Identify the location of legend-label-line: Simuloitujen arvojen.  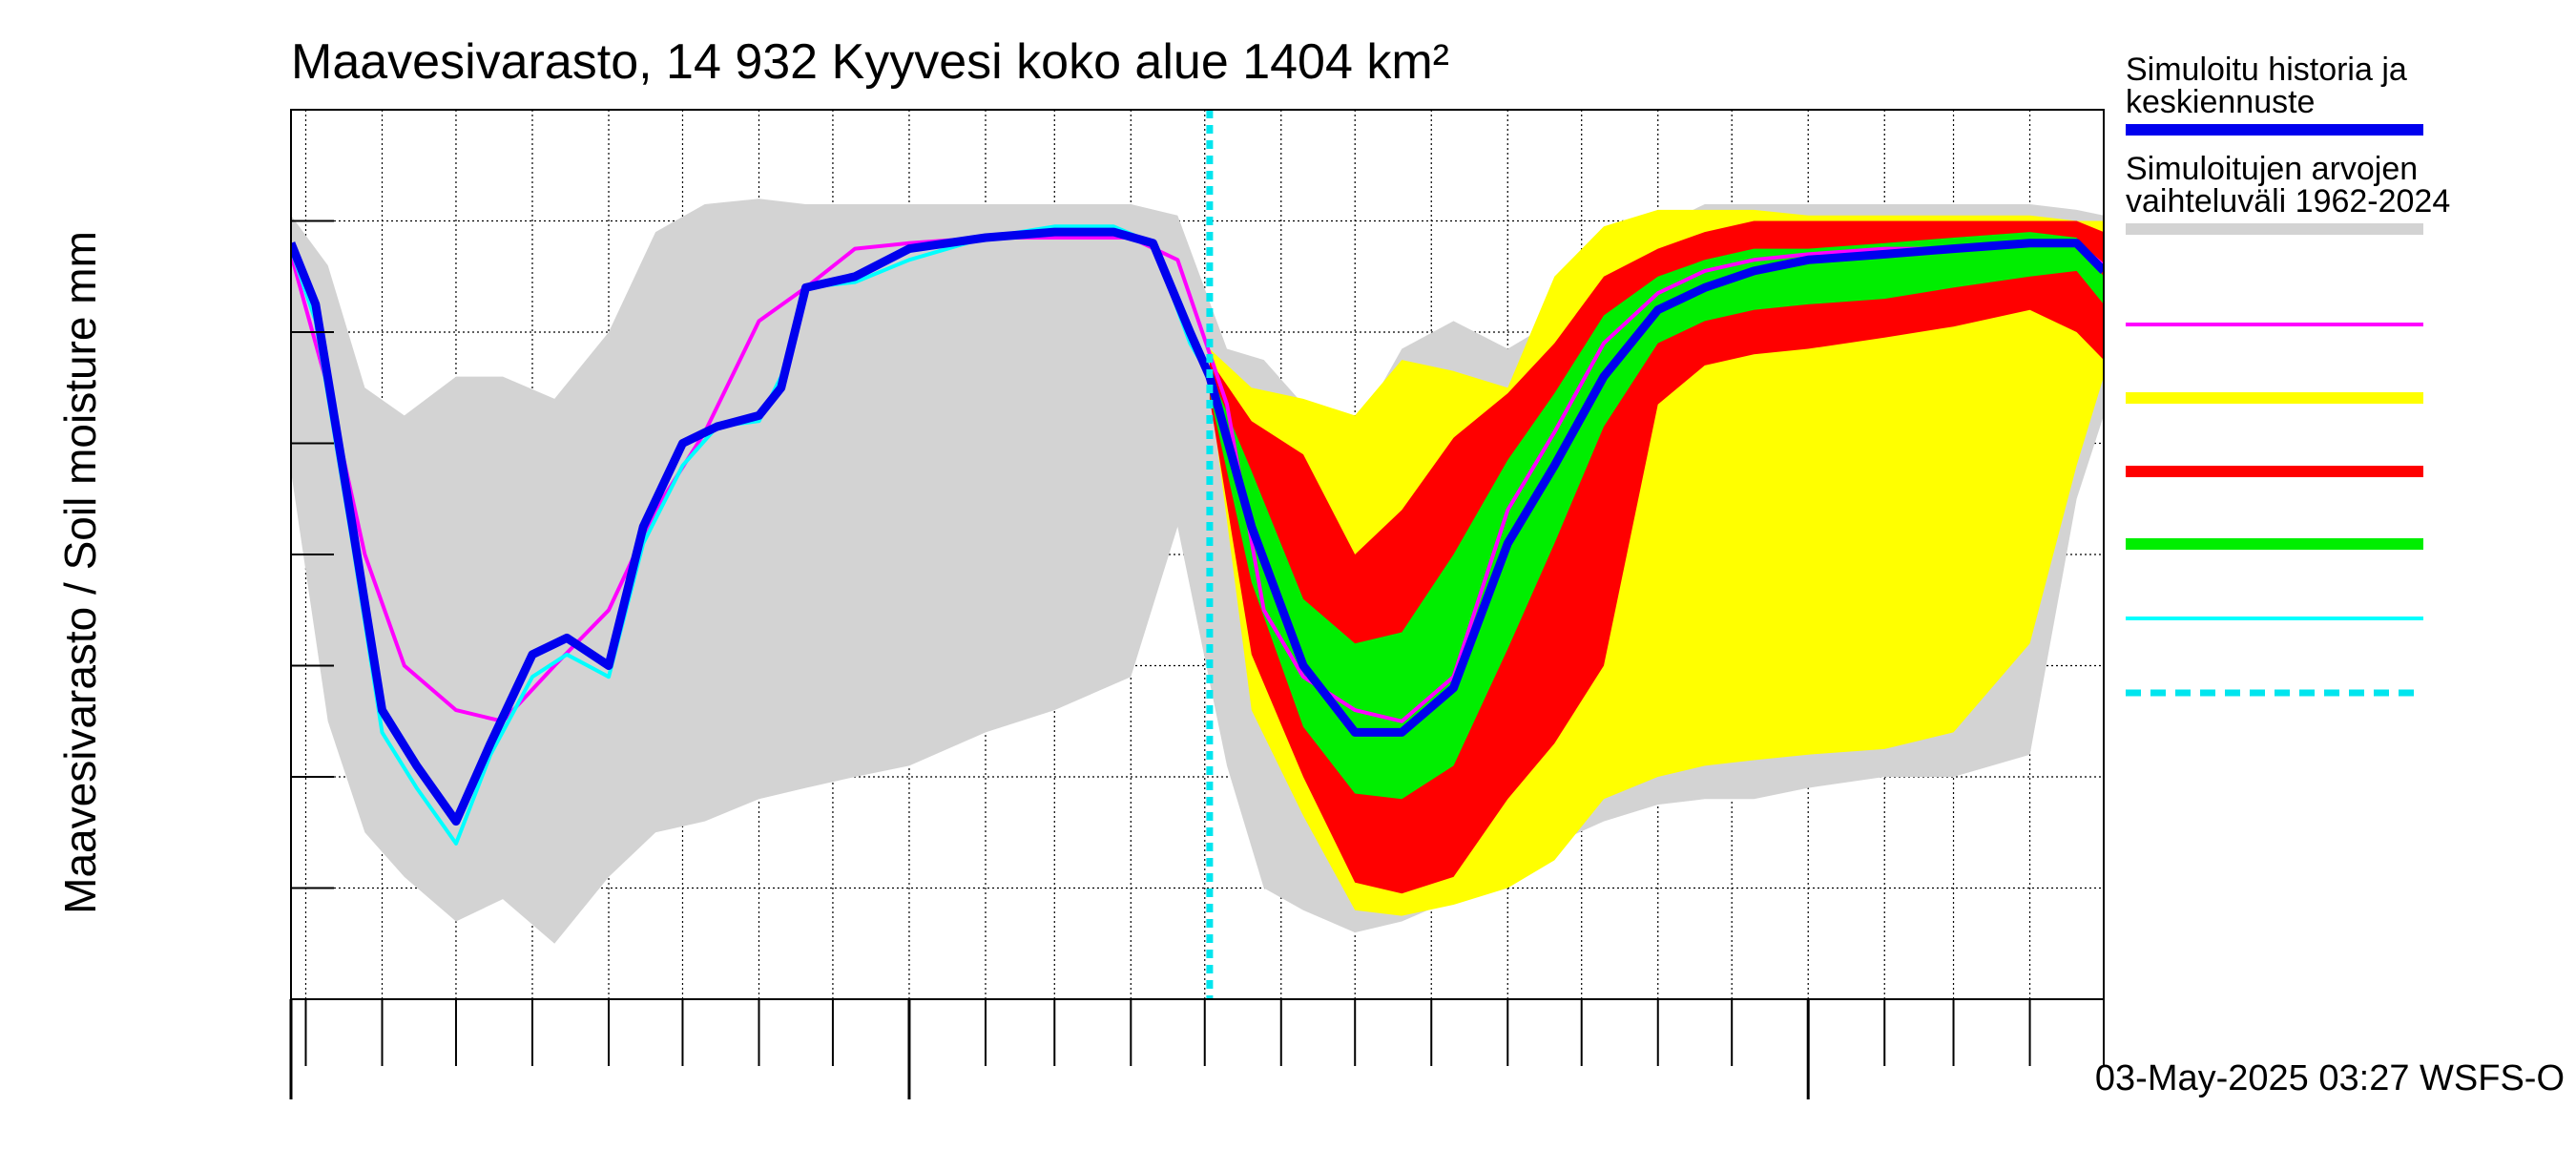
(2272, 169).